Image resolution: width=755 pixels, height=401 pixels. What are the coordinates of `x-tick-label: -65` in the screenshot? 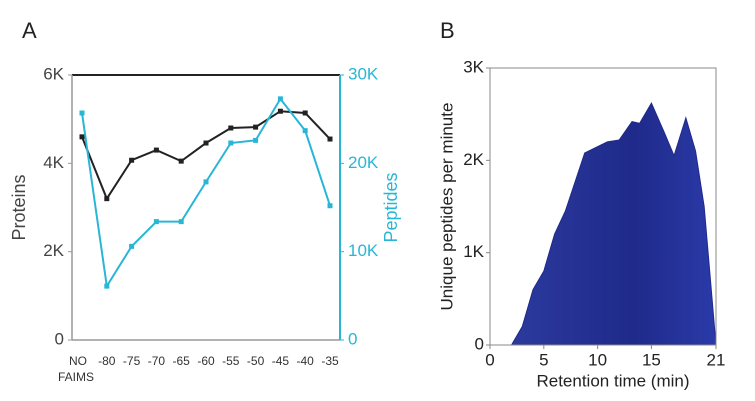 It's located at (182, 361).